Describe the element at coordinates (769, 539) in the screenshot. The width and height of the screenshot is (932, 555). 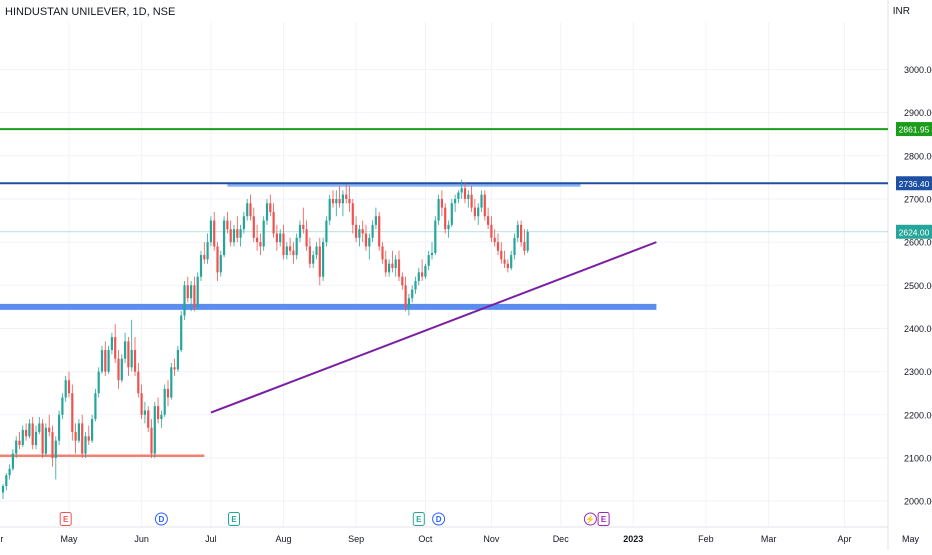
I see `x-tick-label: Mar` at that location.